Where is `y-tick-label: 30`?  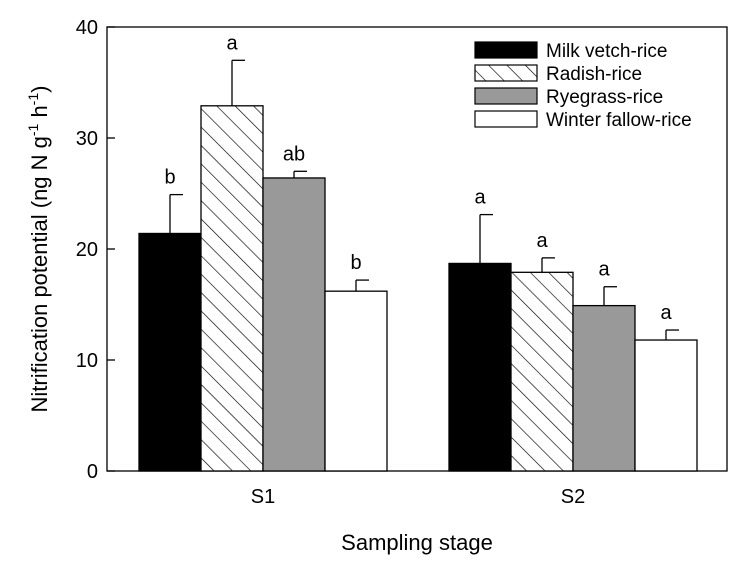 y-tick-label: 30 is located at coordinates (87, 139).